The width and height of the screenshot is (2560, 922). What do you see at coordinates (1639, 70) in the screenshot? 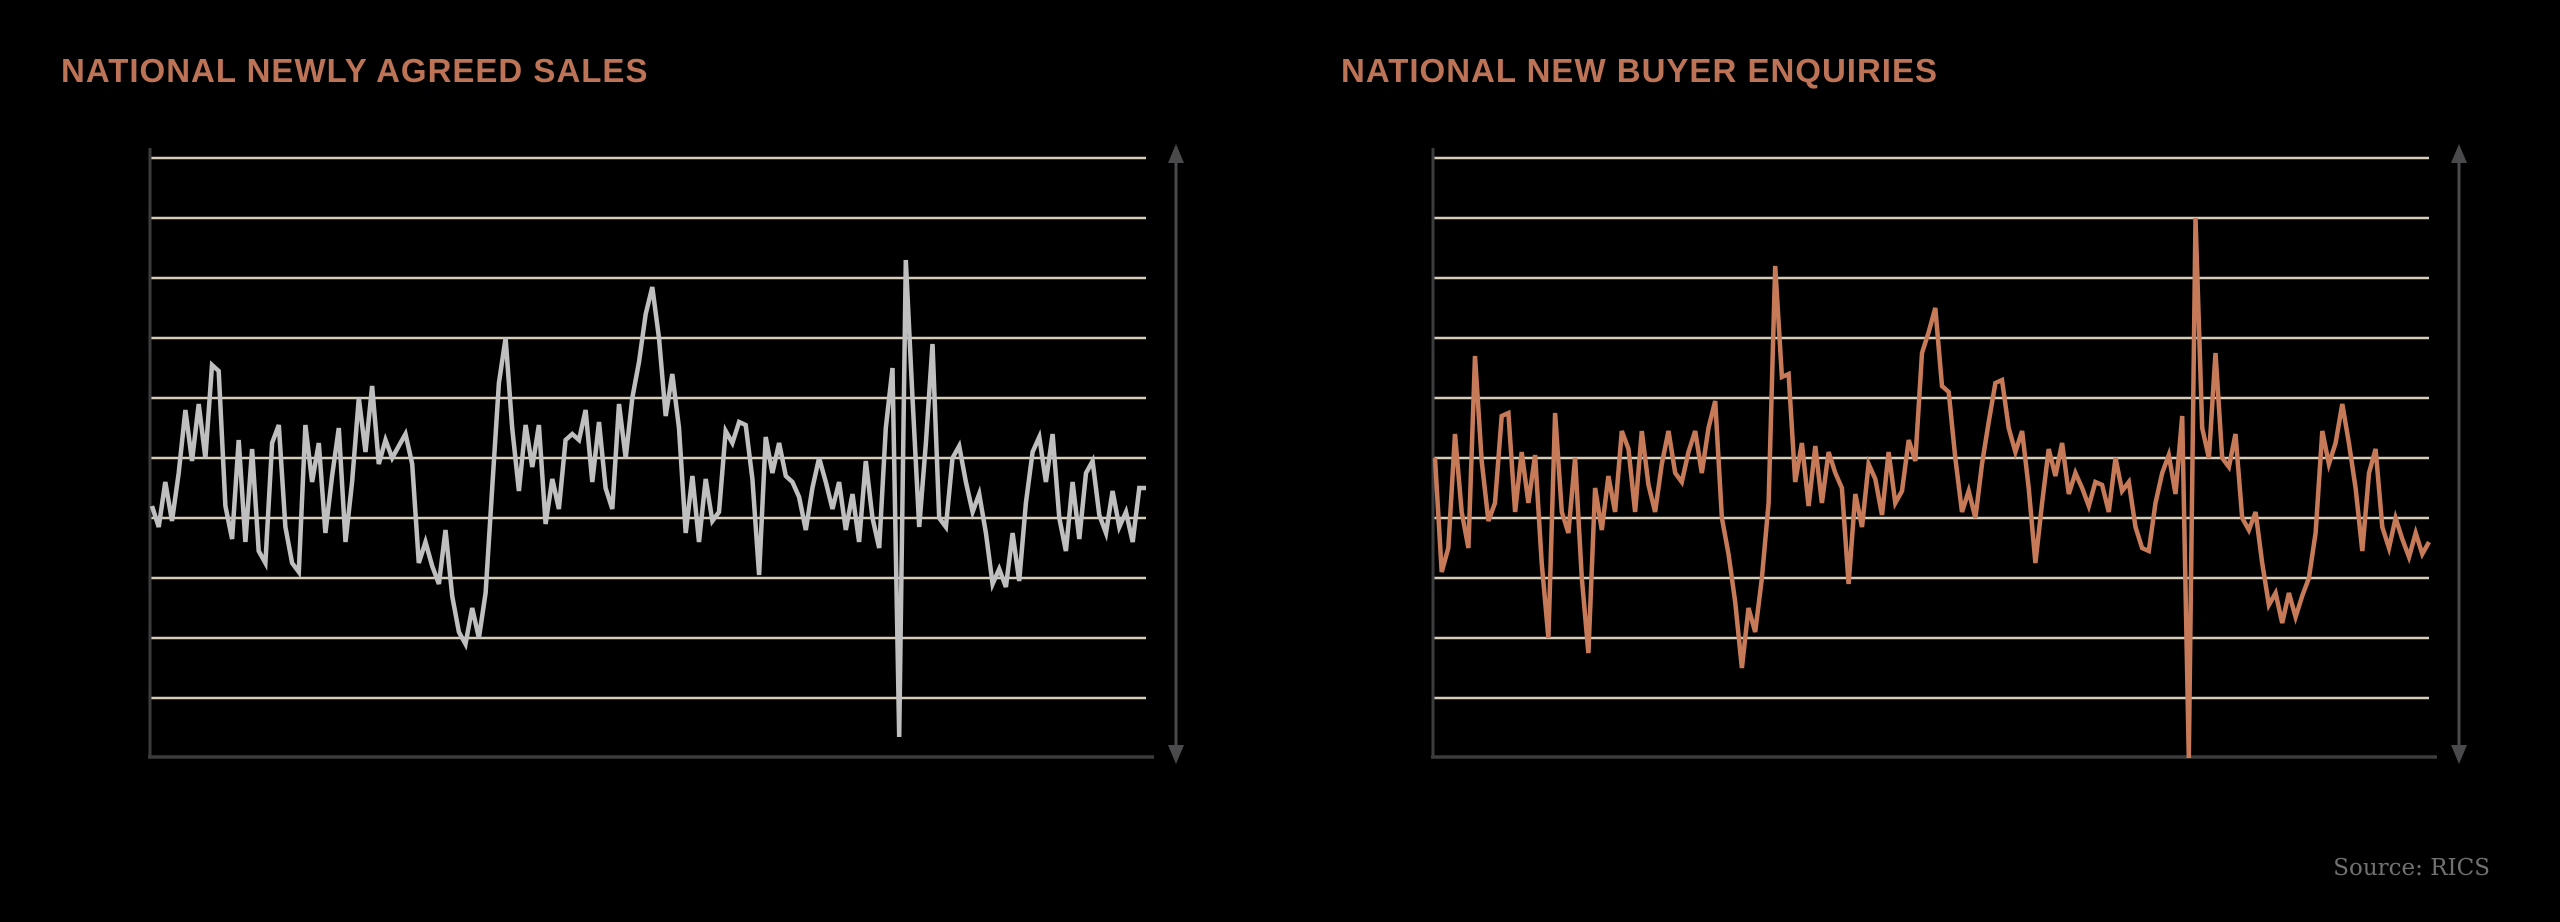
I see `chart-title-new-buyer-enquiries: NATIONAL NEW BUYER ENQUIRIES` at bounding box center [1639, 70].